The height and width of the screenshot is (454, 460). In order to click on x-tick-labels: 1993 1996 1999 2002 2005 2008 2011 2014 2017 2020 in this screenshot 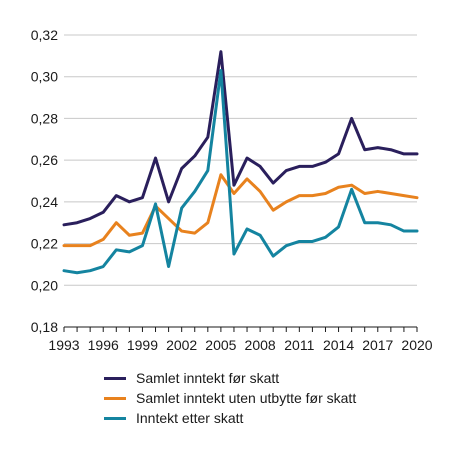, I will do `click(240, 345)`.